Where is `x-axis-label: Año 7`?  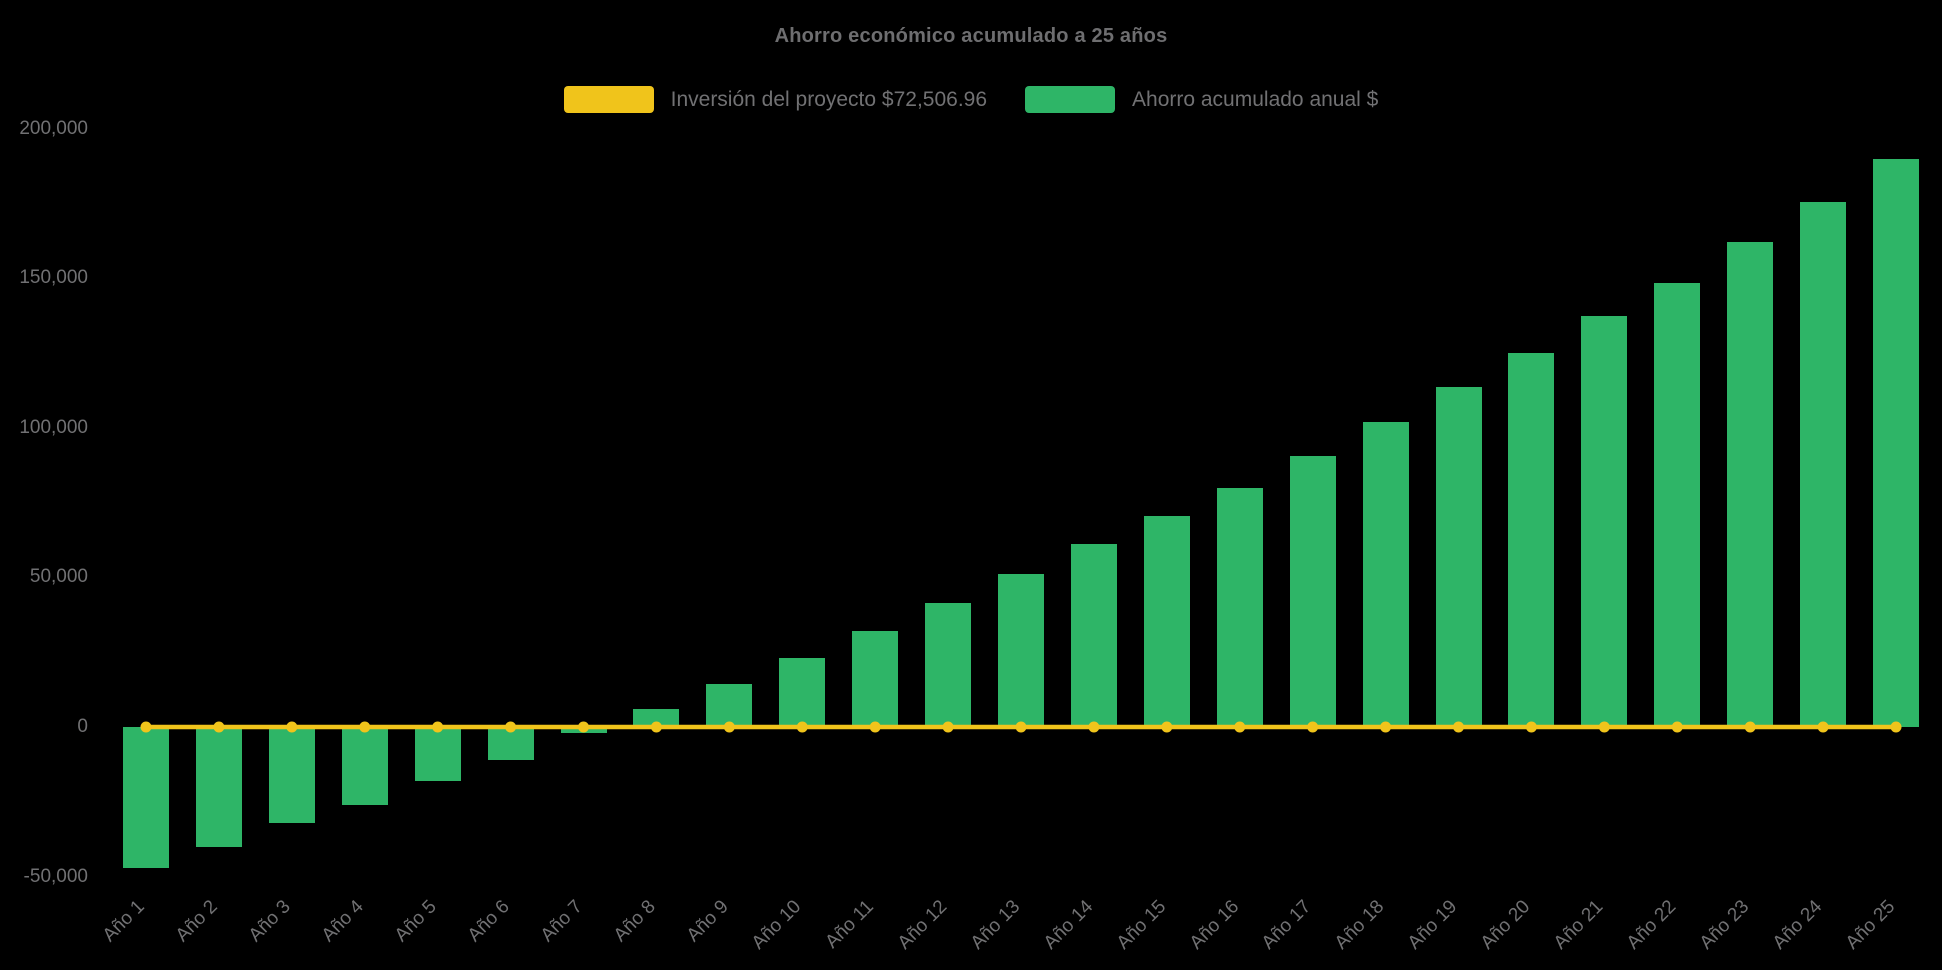 x-axis-label: Año 7 is located at coordinates (561, 921).